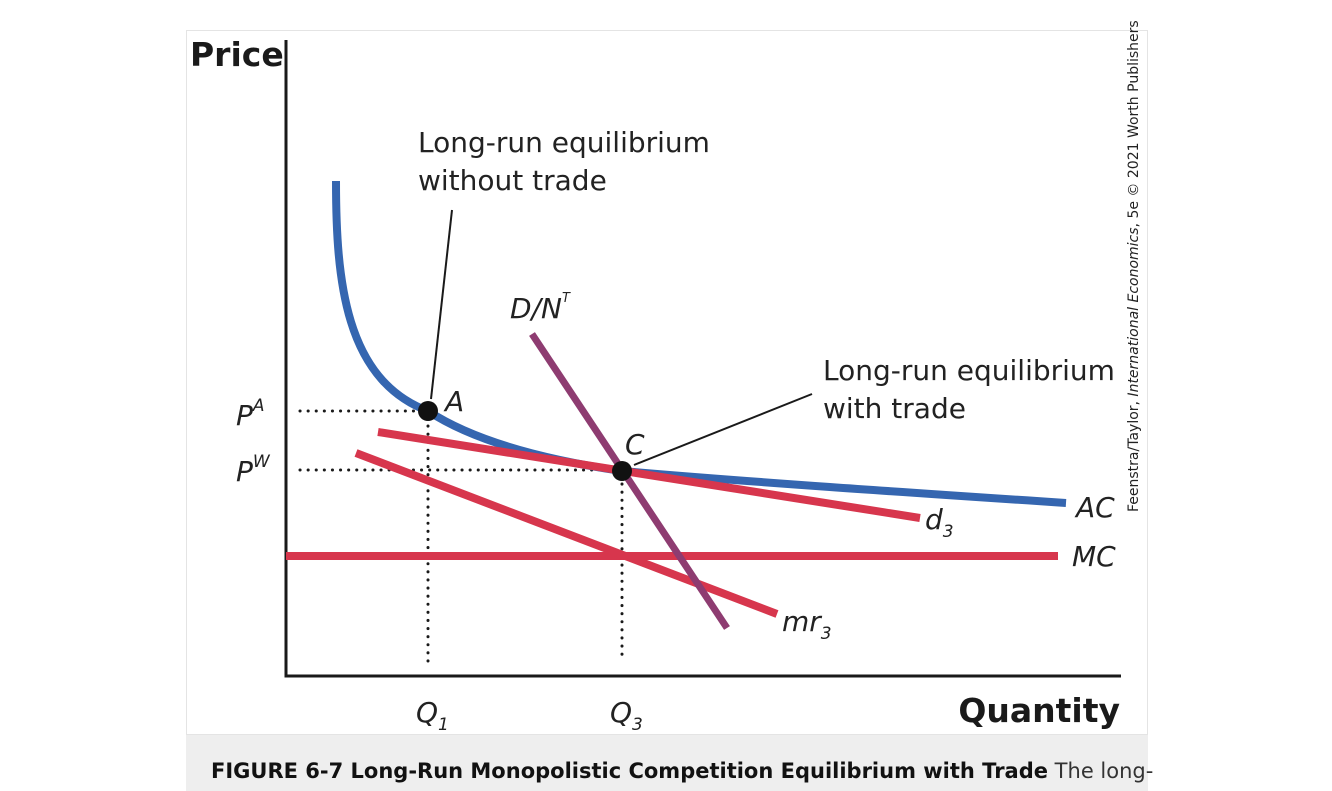 This screenshot has height=791, width=1332. I want to click on pa-base: P, so click(244, 415).